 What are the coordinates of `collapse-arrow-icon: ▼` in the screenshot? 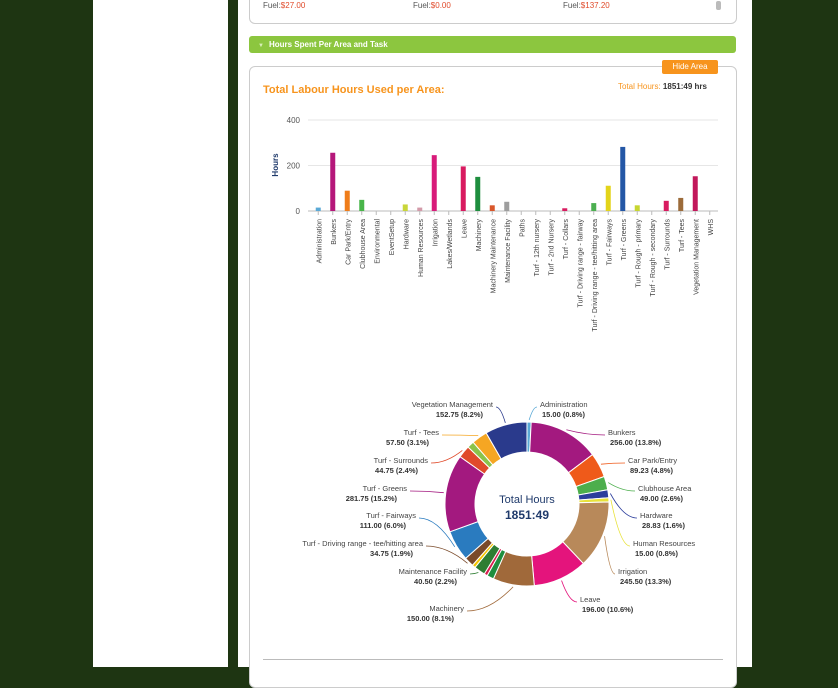 It's located at (261, 46).